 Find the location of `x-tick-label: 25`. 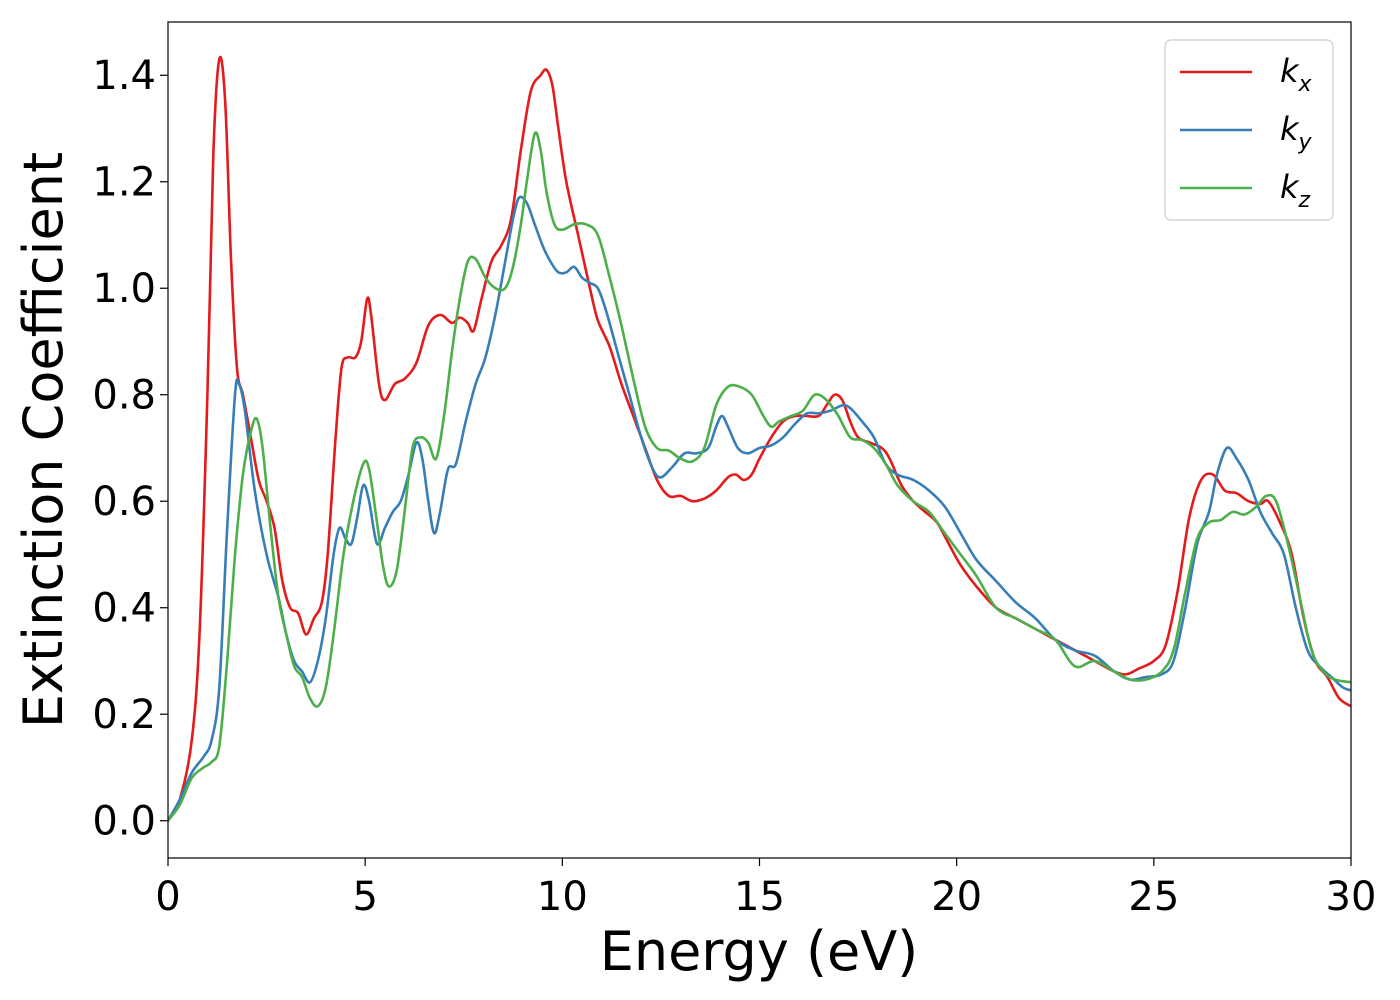

x-tick-label: 25 is located at coordinates (1153, 897).